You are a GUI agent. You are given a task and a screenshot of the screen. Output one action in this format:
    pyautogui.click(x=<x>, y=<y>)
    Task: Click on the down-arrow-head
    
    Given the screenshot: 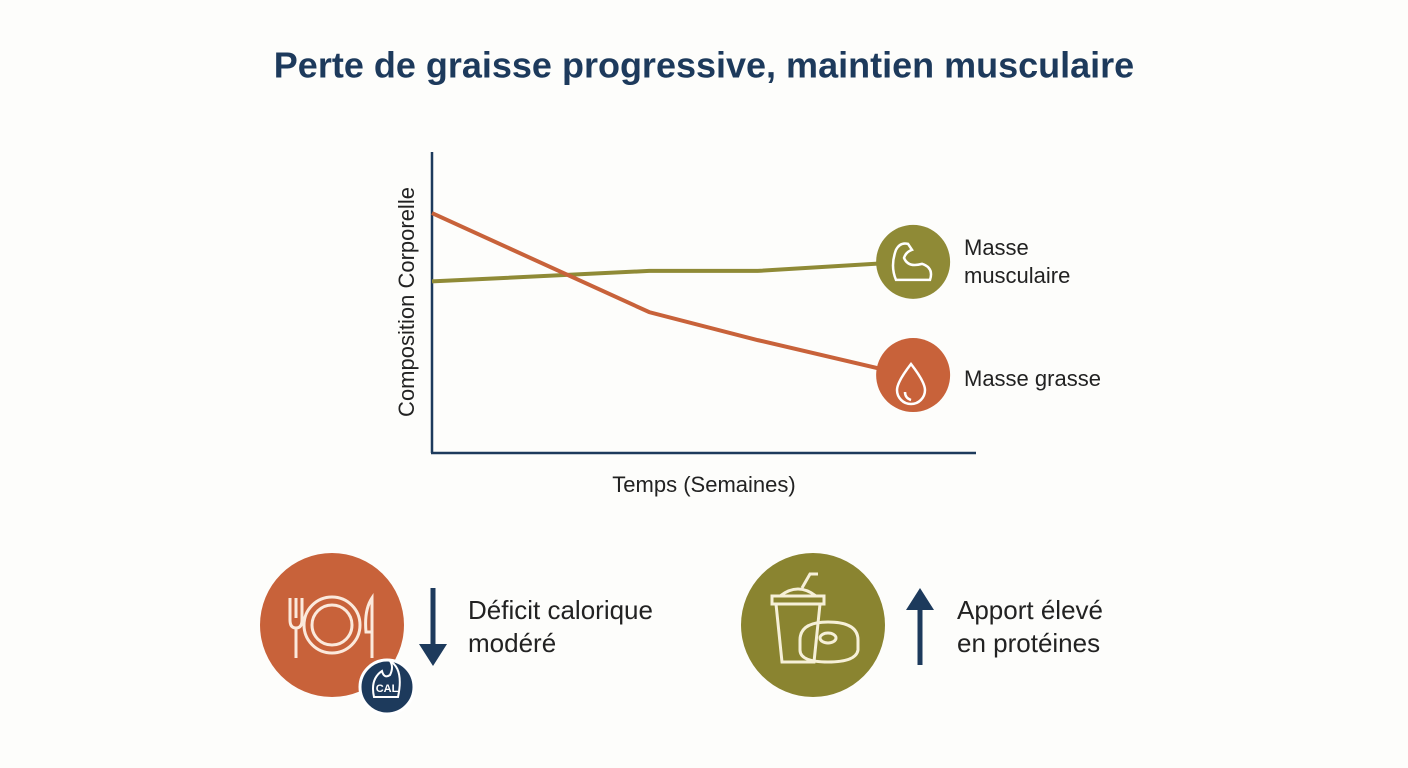 What is the action you would take?
    pyautogui.click(x=433, y=655)
    